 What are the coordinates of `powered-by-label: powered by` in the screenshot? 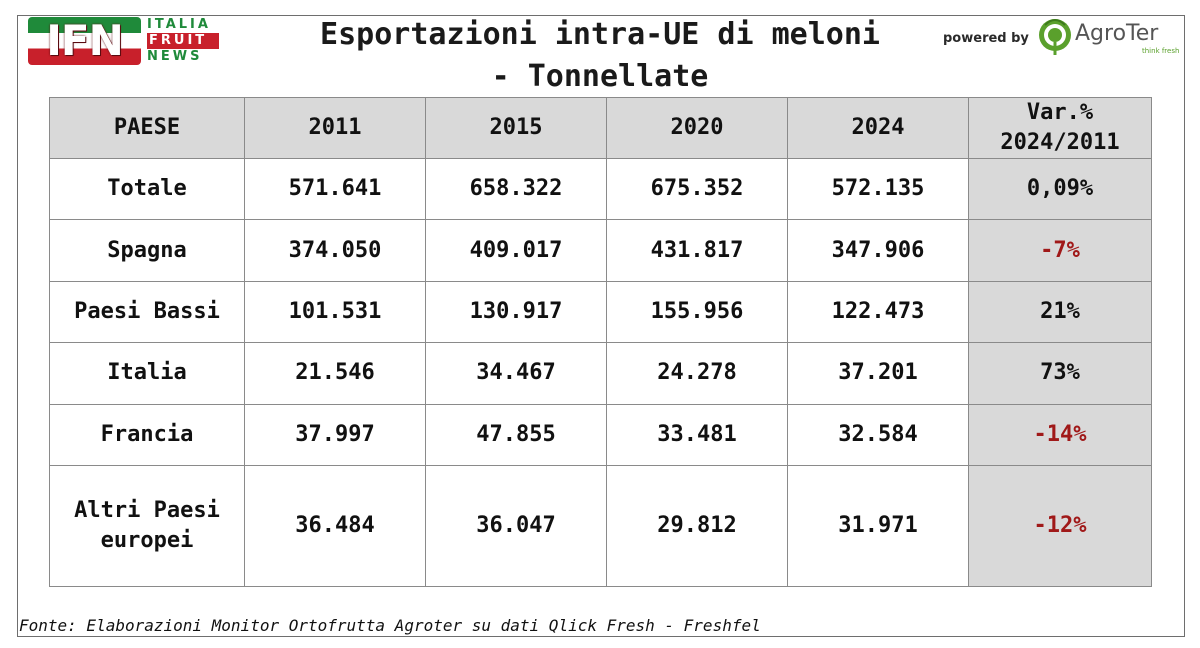 It's located at (986, 38).